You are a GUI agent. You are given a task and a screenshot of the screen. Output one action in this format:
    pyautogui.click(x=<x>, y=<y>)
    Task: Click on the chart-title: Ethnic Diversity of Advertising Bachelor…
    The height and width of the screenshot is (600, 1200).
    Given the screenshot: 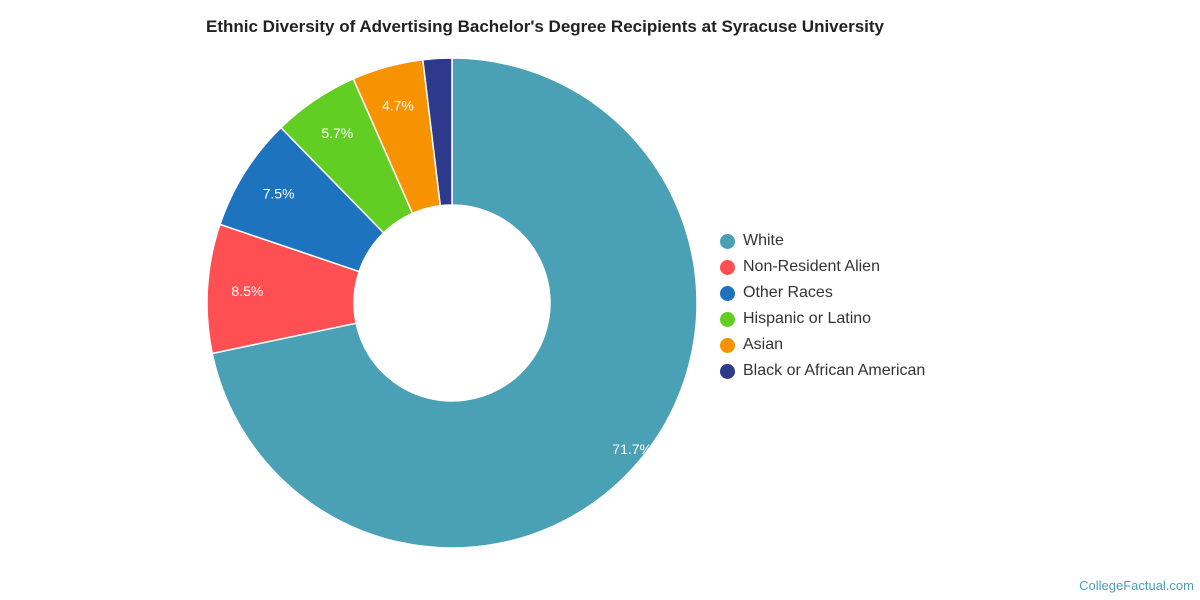 What is the action you would take?
    pyautogui.click(x=545, y=26)
    